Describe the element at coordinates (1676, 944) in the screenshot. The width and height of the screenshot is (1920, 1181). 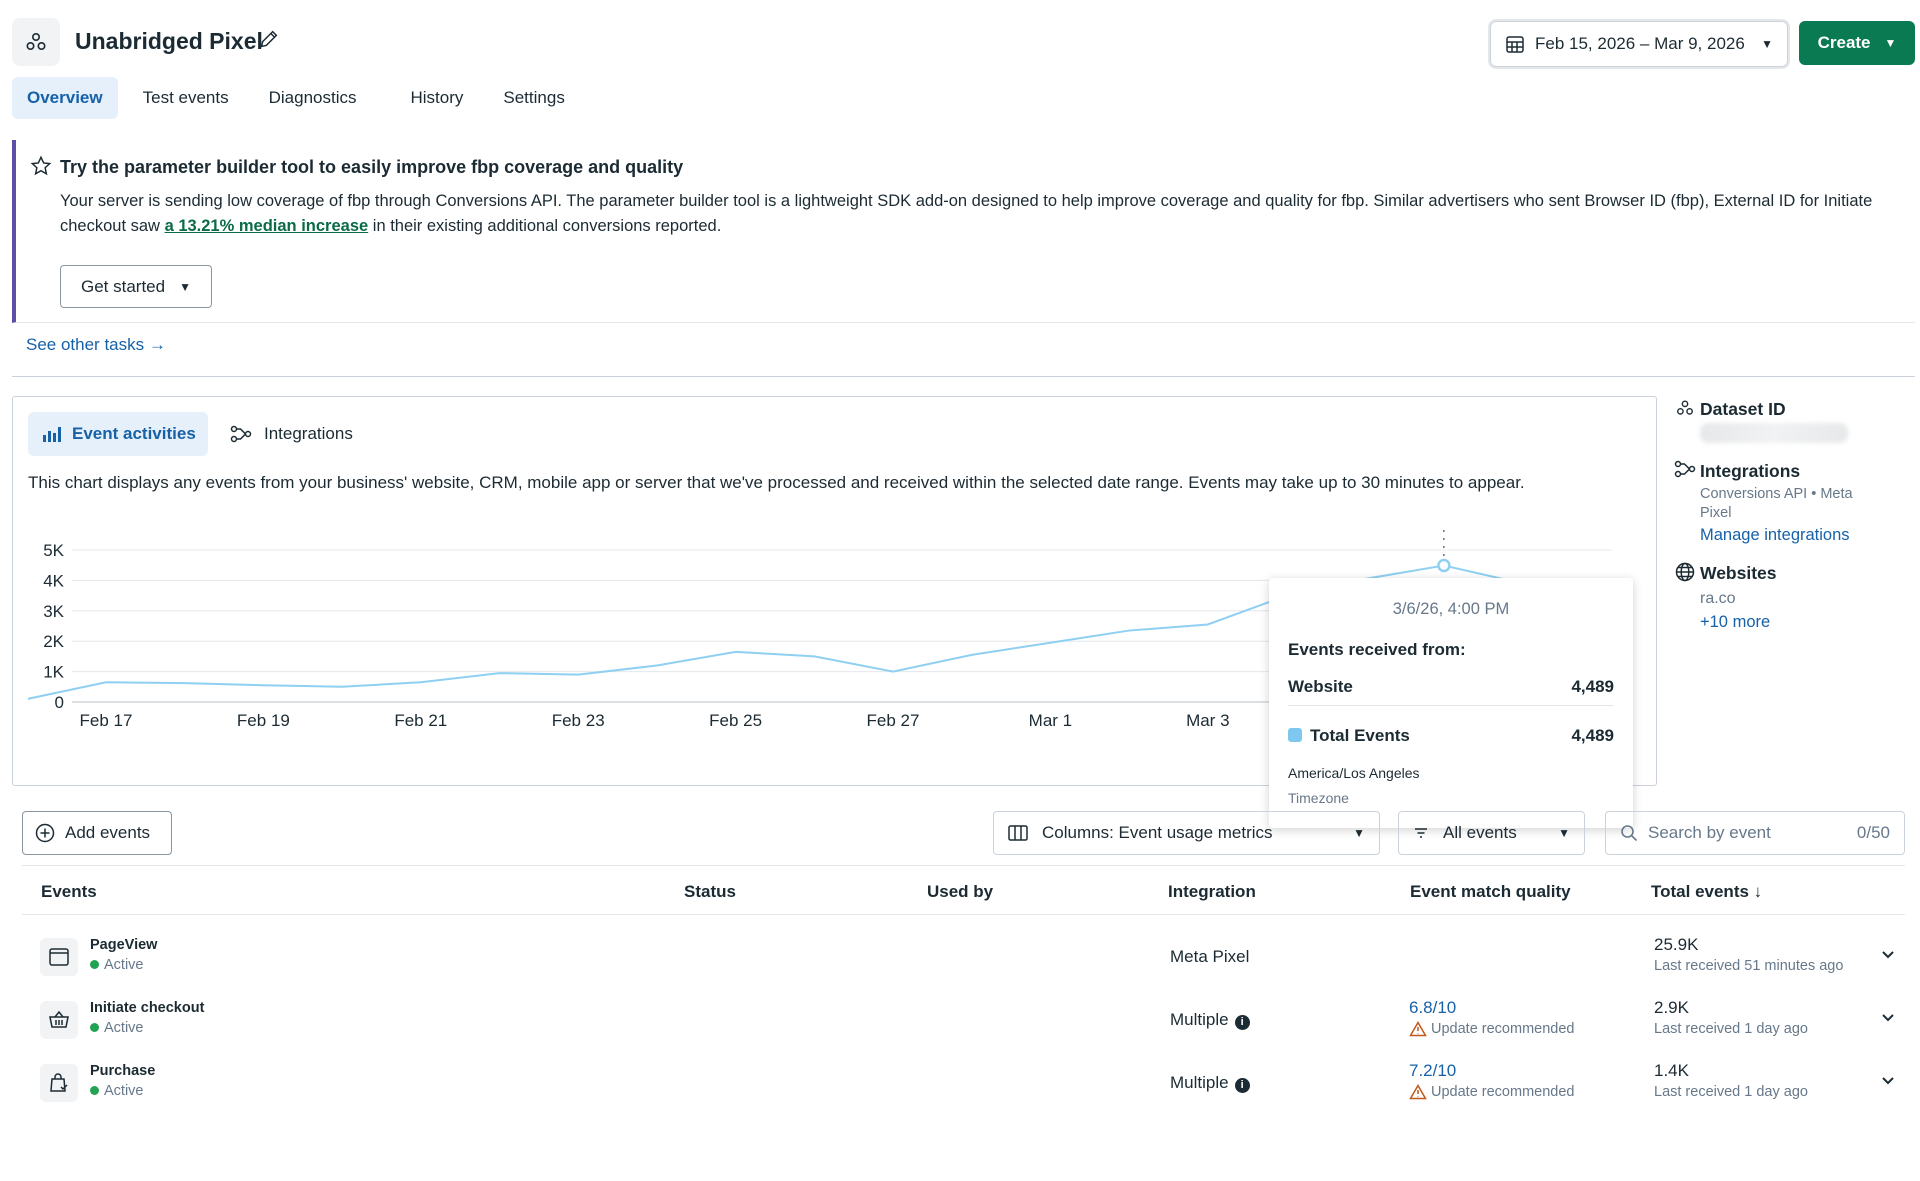
I see `total-events-value: 25.9K` at that location.